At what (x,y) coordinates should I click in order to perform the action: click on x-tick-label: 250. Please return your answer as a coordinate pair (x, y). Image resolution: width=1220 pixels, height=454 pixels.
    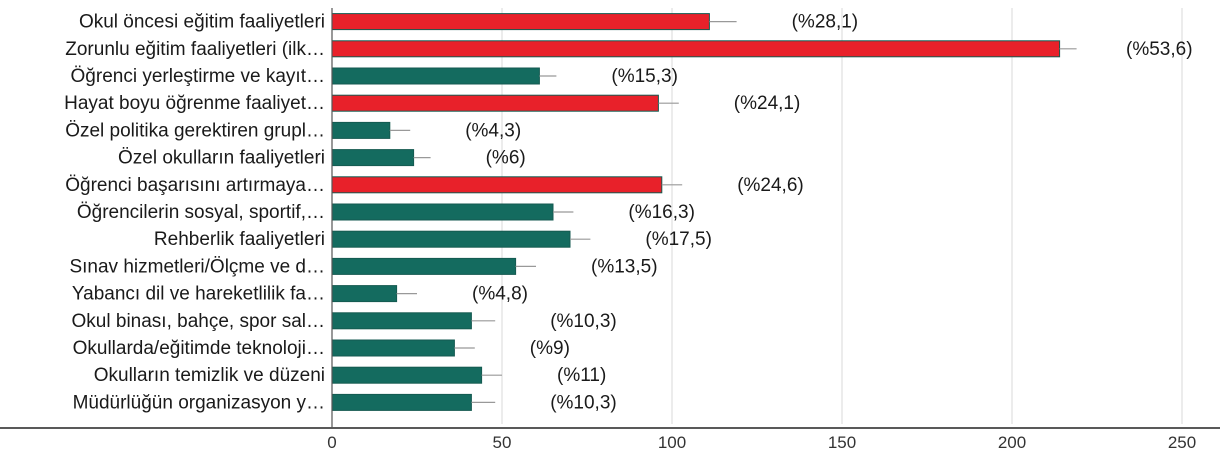
    Looking at the image, I should click on (1182, 442).